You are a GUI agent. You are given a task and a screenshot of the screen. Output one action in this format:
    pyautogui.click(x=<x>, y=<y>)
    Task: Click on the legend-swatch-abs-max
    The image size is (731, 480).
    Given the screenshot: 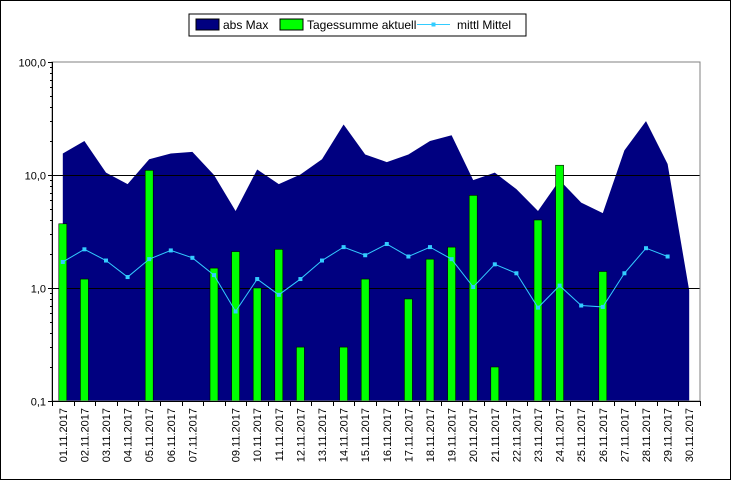 What is the action you would take?
    pyautogui.click(x=207, y=24)
    